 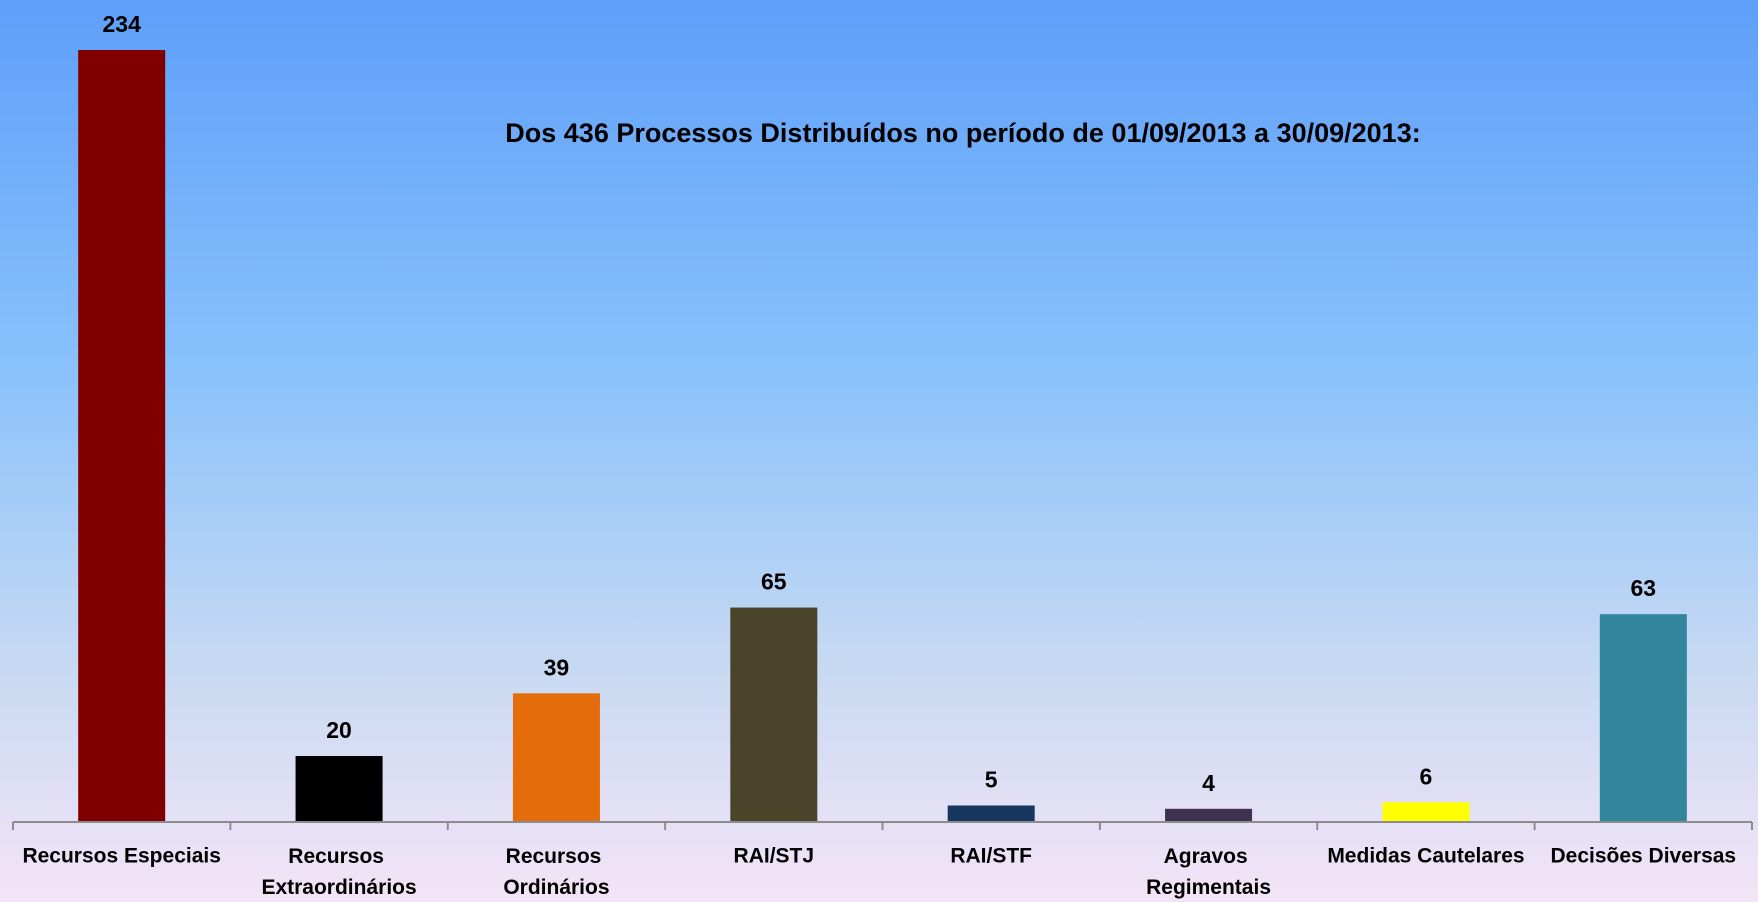 What do you see at coordinates (122, 24) in the screenshot?
I see `value-label: 234` at bounding box center [122, 24].